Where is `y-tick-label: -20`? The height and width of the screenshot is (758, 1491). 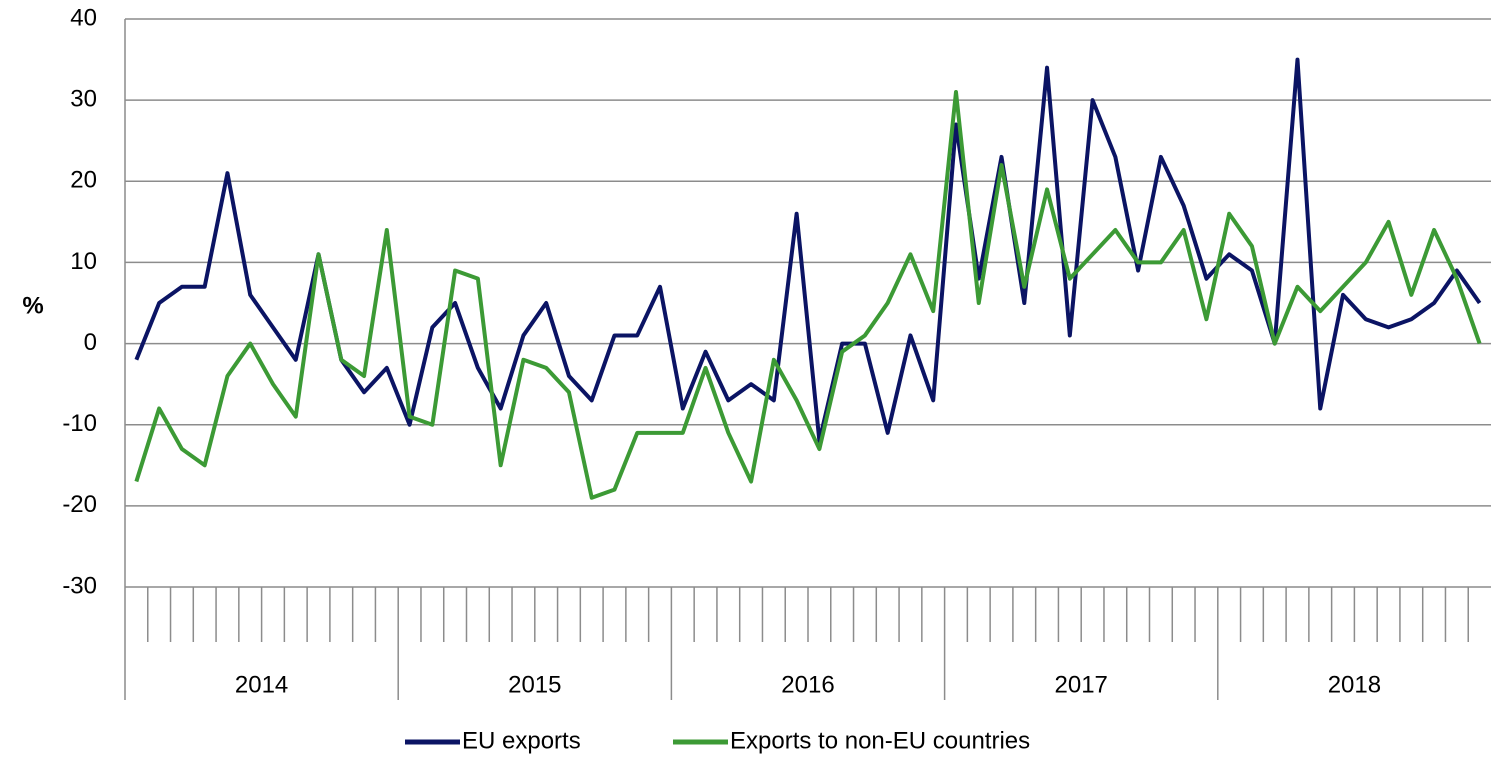 y-tick-label: -20 is located at coordinates (79, 504).